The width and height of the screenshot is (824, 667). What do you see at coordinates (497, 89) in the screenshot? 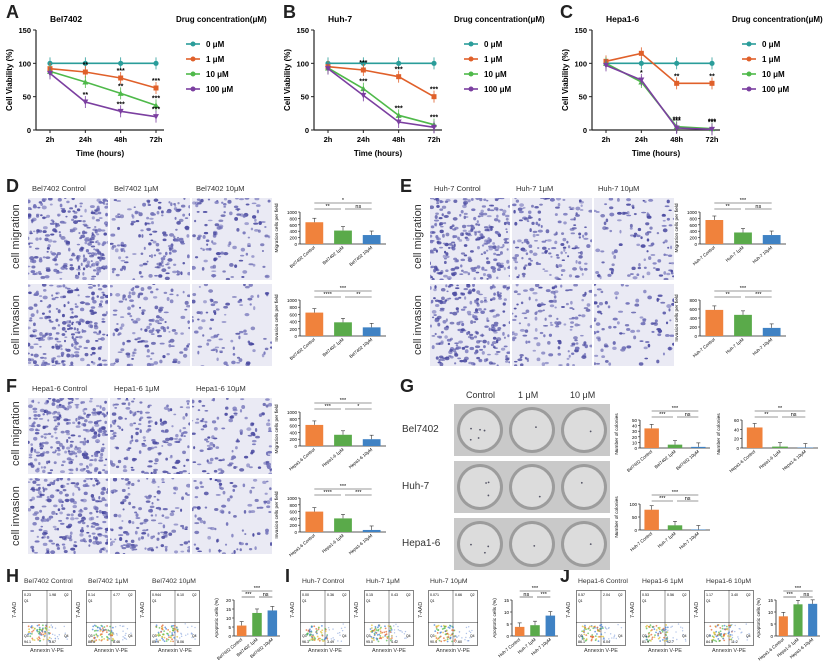
I see `legend-item-label: 100 μM` at bounding box center [497, 89].